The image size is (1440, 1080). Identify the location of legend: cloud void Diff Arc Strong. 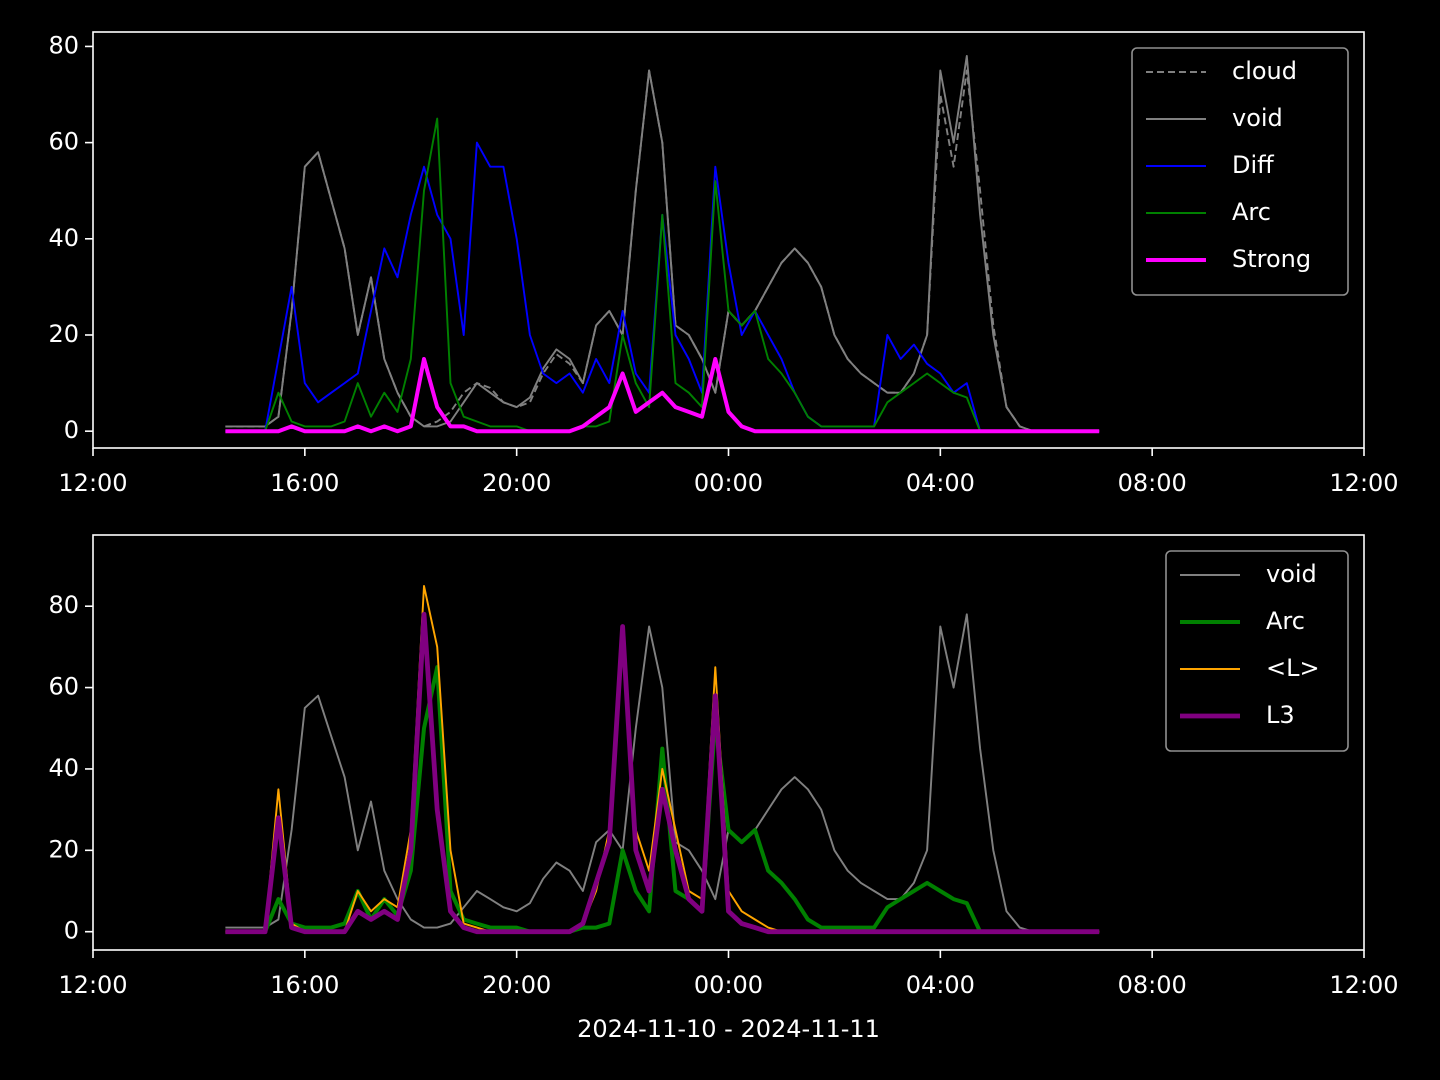
(1240, 171).